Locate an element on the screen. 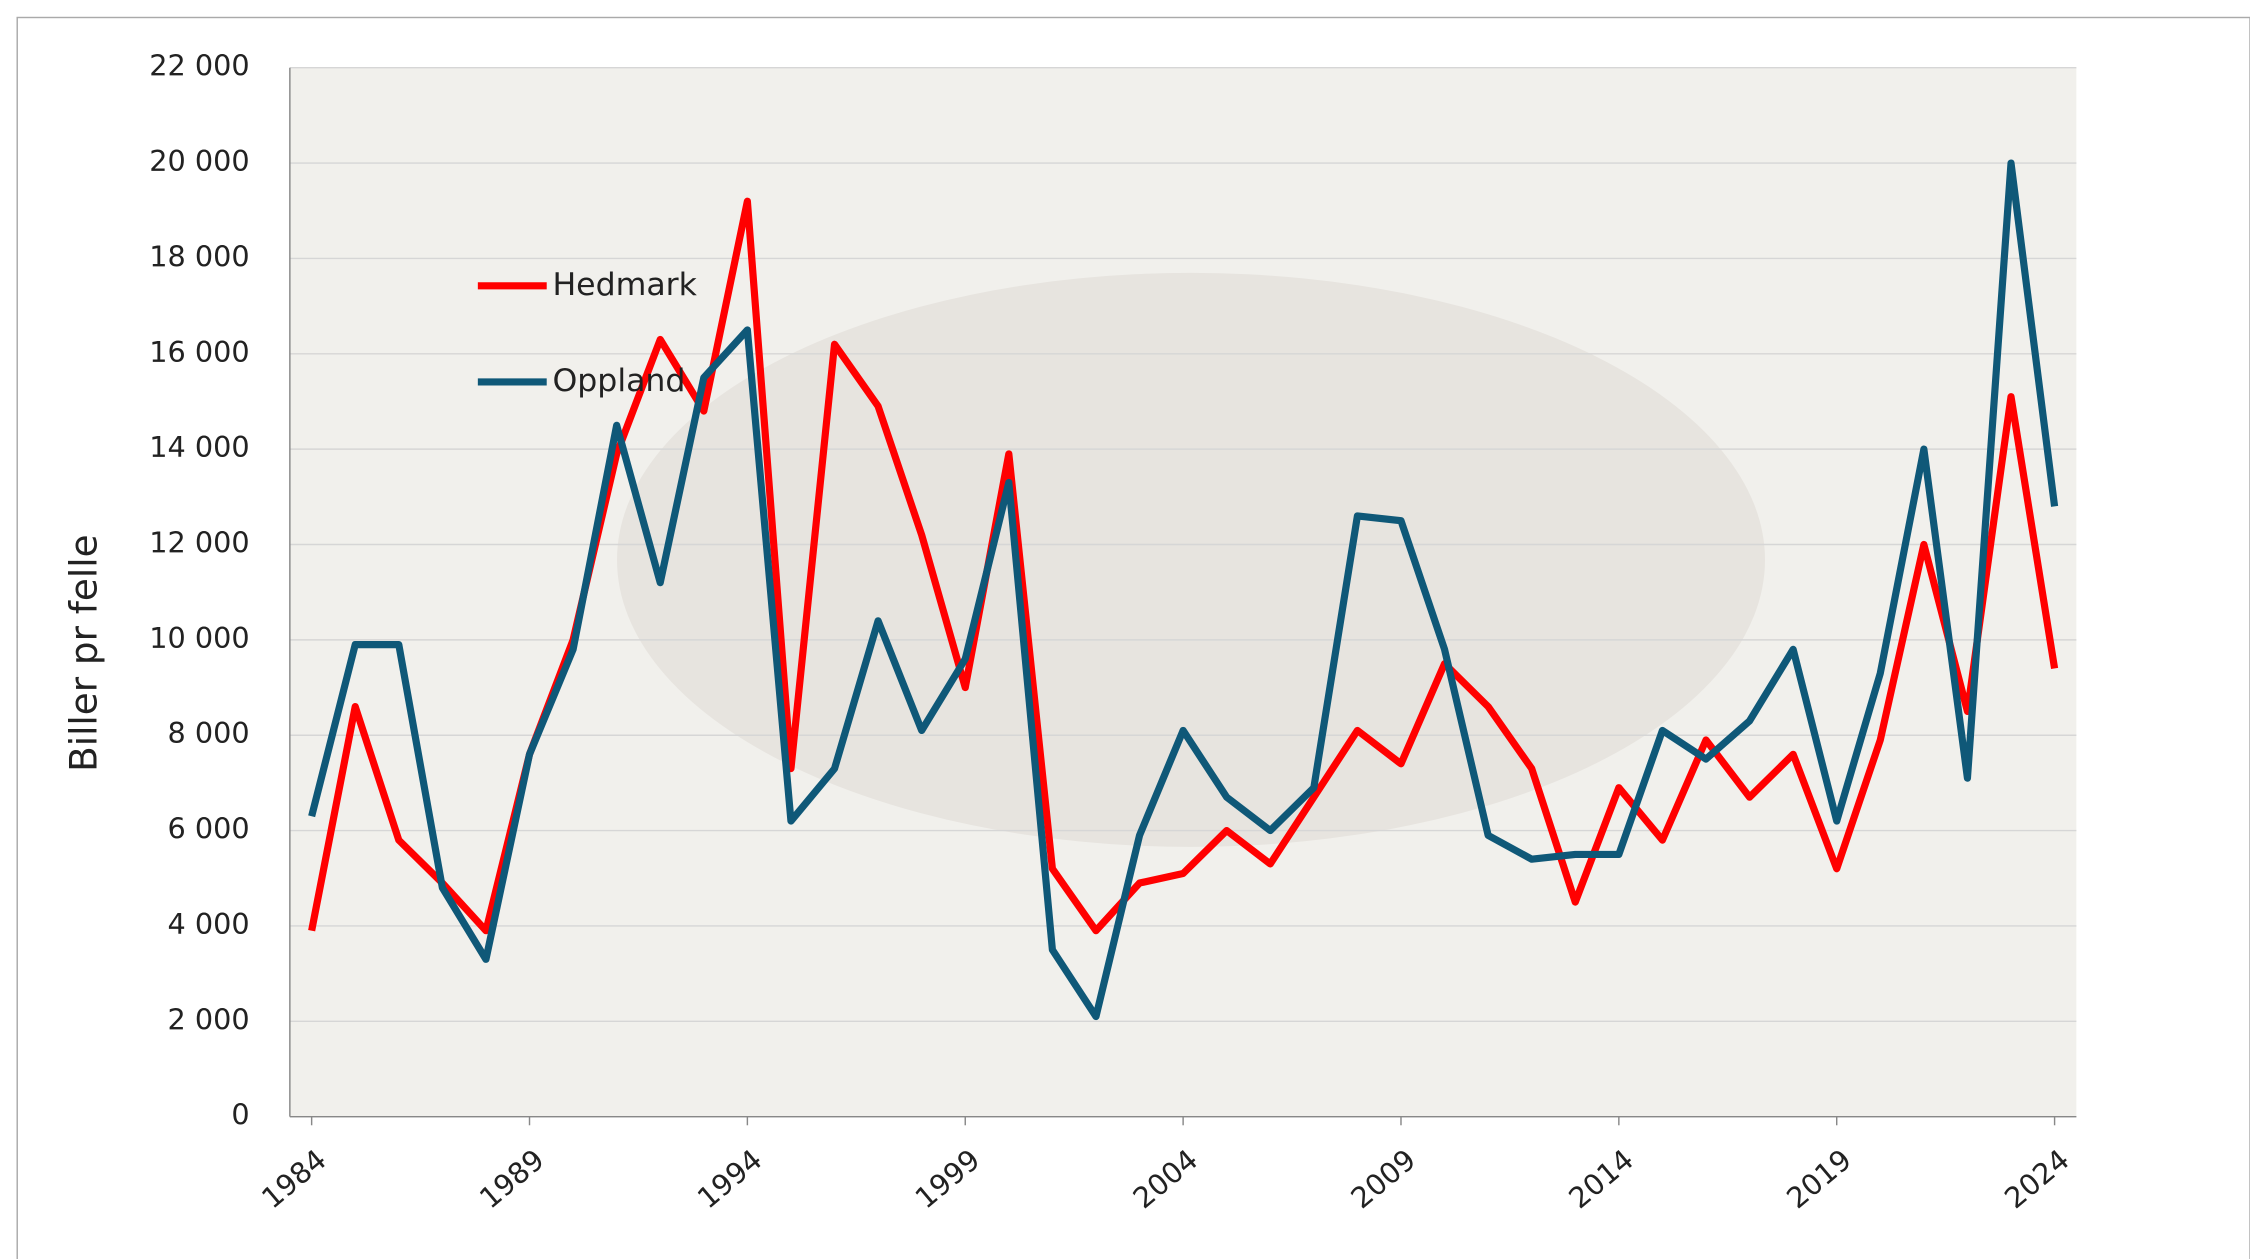  y-tick-label: 6 000 is located at coordinates (209, 829).